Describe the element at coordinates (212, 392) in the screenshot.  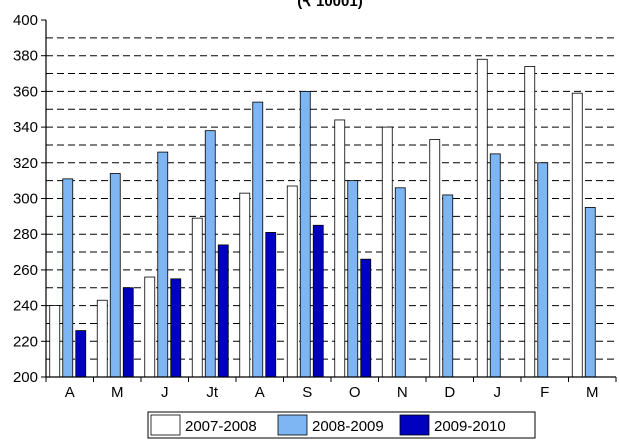
I see `x-tick-label: Jt` at that location.